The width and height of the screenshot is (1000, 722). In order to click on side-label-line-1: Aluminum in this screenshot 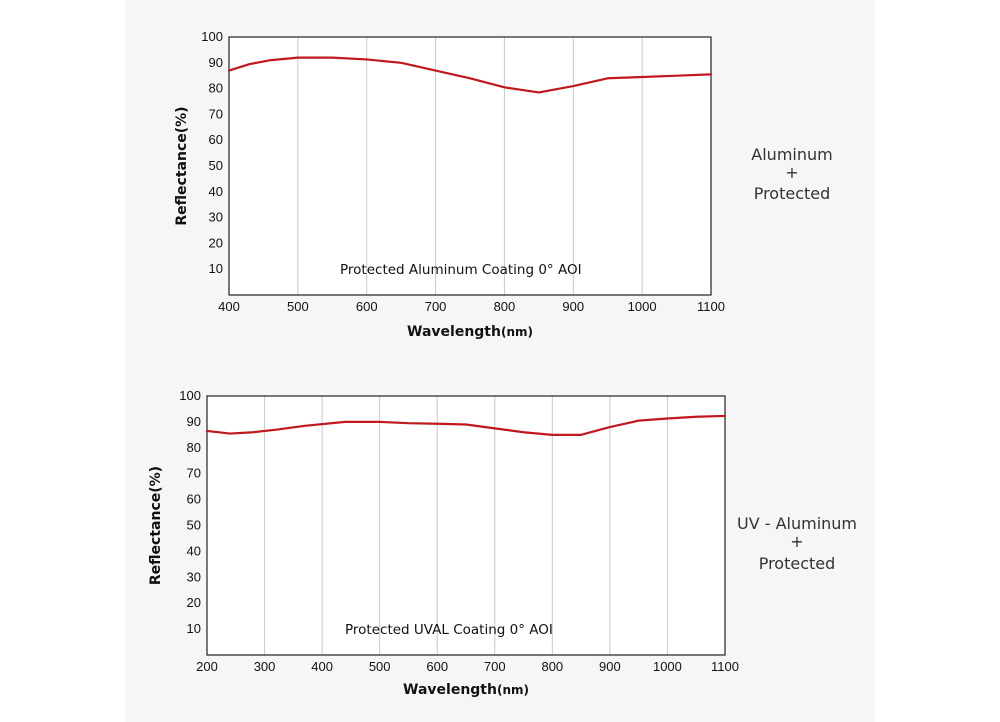, I will do `click(791, 154)`.